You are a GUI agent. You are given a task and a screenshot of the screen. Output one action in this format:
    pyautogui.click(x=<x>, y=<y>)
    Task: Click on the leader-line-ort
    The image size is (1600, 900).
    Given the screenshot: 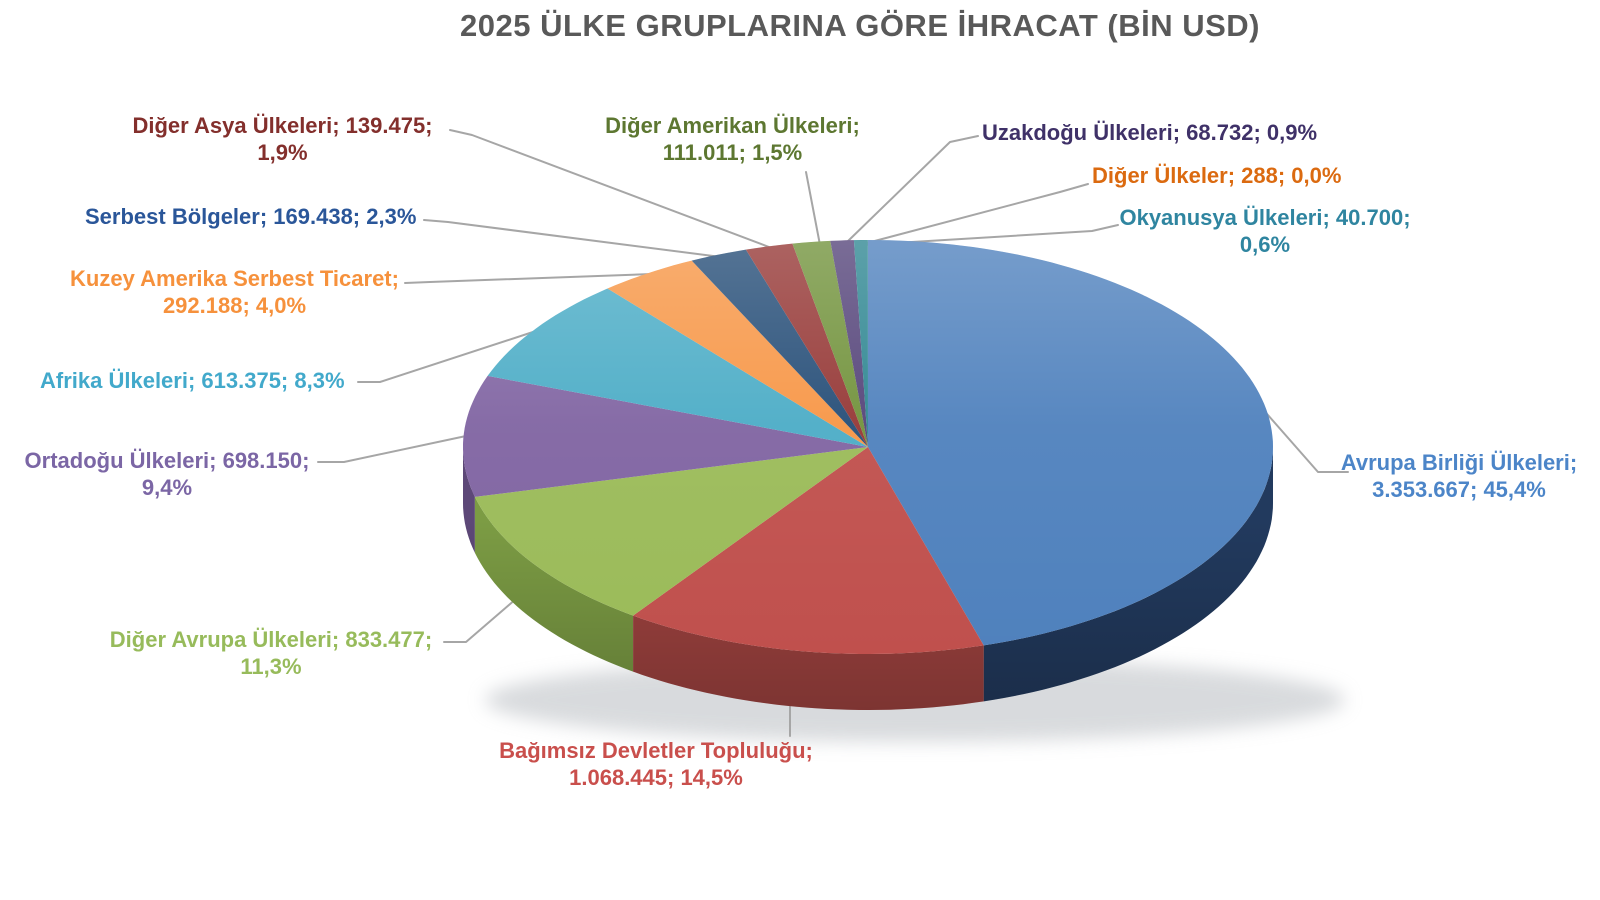 What is the action you would take?
    pyautogui.click(x=392, y=449)
    